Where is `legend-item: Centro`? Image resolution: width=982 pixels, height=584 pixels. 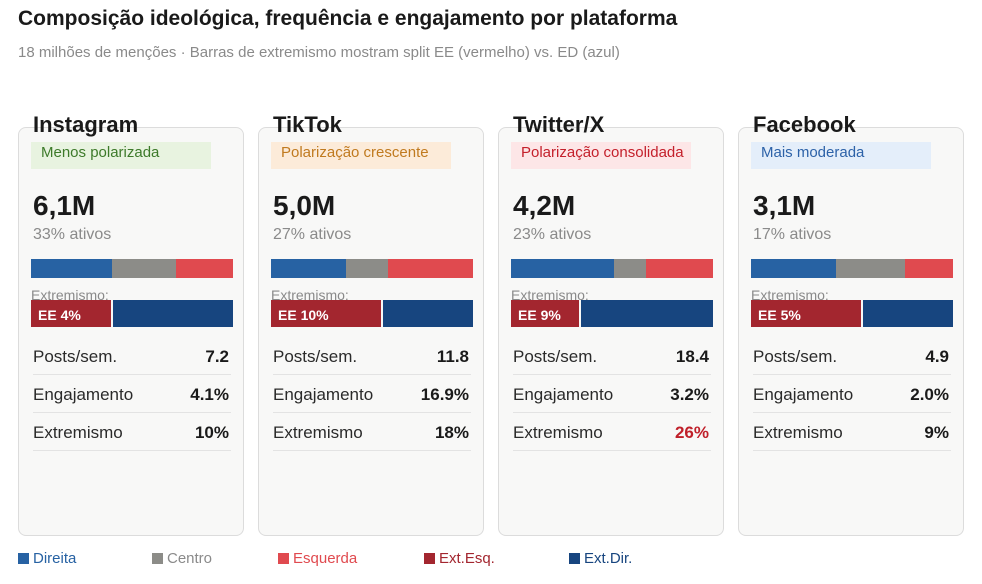 legend-item: Centro is located at coordinates (182, 558).